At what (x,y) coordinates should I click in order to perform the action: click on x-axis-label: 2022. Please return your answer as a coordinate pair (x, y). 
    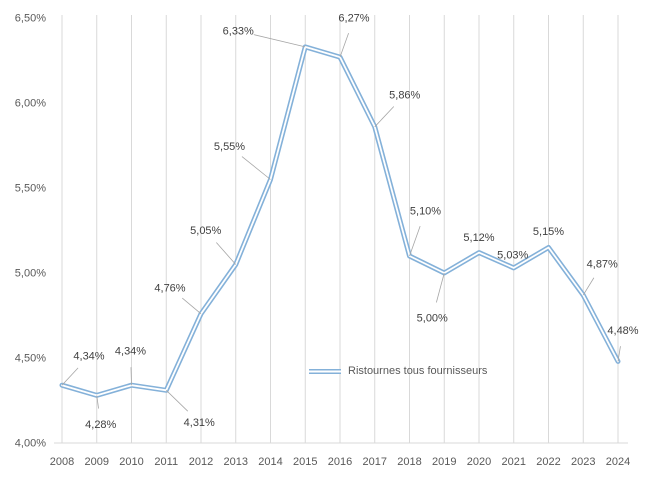
    Looking at the image, I should click on (548, 462).